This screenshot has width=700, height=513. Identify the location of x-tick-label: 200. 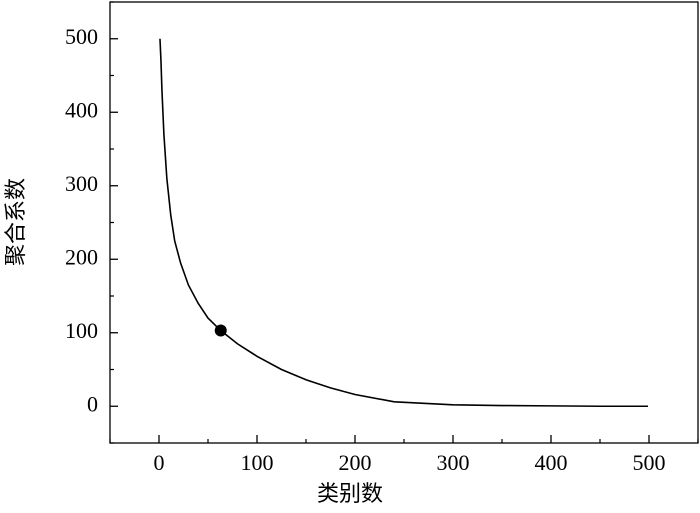
(355, 462).